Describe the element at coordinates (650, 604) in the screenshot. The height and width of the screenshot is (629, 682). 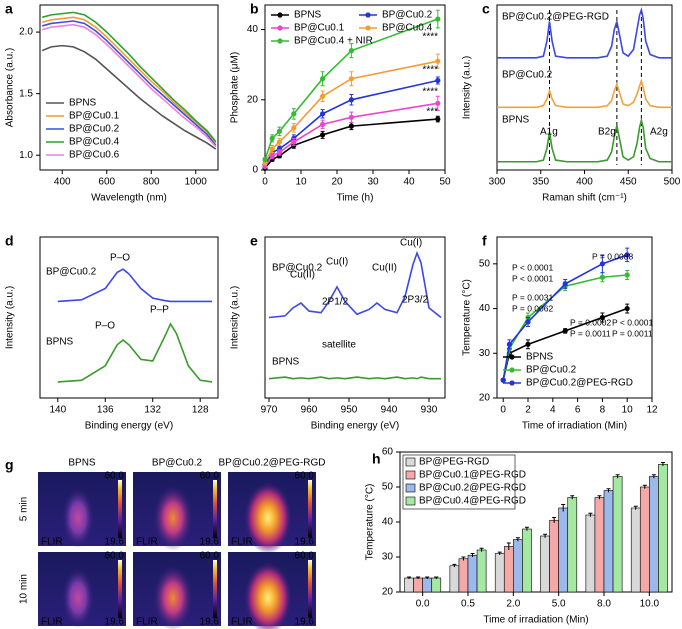
I see `x-tick-label: 10.0` at that location.